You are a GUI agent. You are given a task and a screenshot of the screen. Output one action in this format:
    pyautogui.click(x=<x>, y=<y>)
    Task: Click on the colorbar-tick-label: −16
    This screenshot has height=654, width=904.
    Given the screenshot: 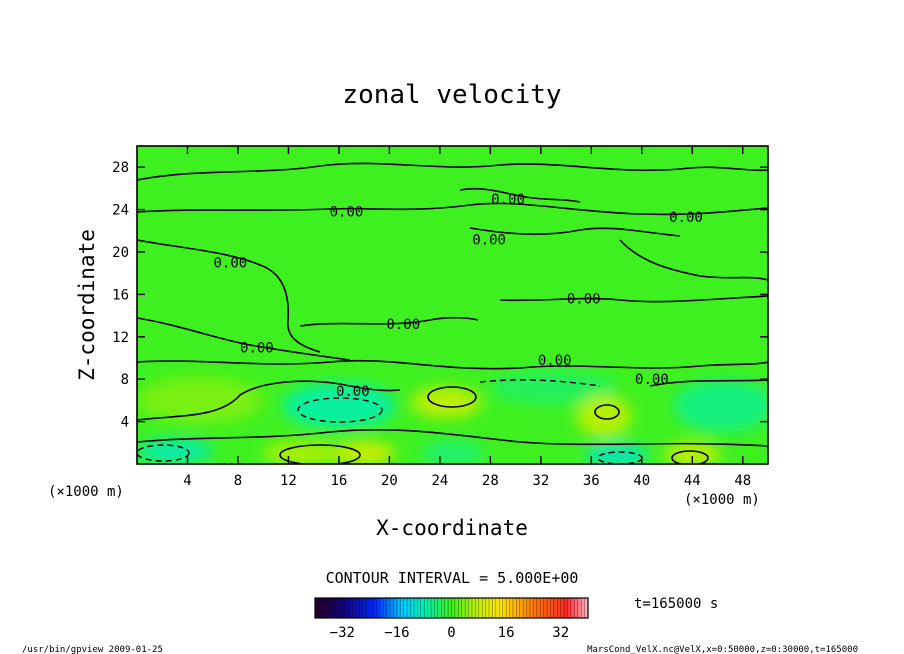 What is the action you would take?
    pyautogui.click(x=396, y=633)
    